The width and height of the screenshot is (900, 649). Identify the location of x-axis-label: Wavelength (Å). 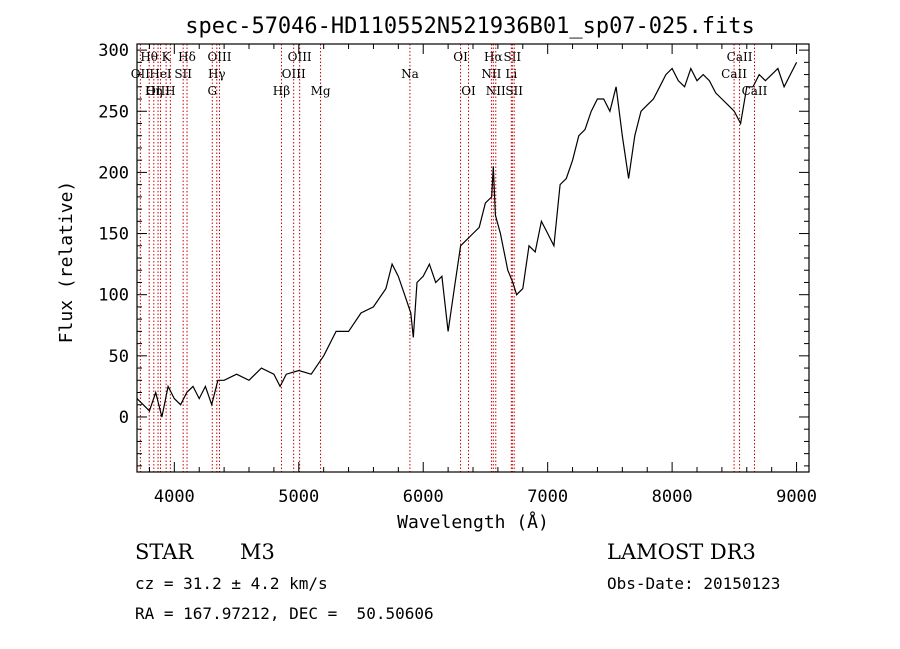
(473, 522).